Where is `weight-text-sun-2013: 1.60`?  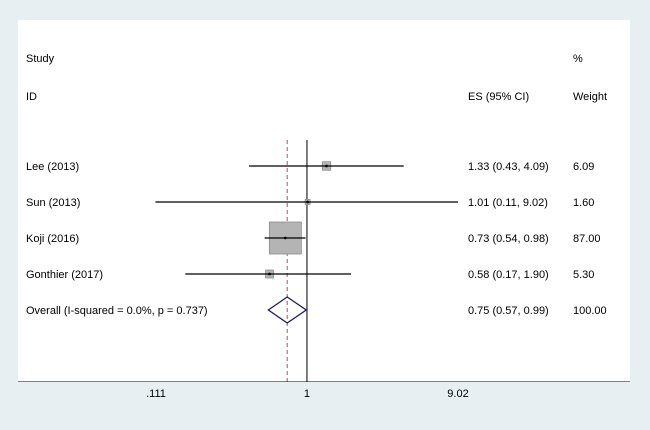 weight-text-sun-2013: 1.60 is located at coordinates (583, 203).